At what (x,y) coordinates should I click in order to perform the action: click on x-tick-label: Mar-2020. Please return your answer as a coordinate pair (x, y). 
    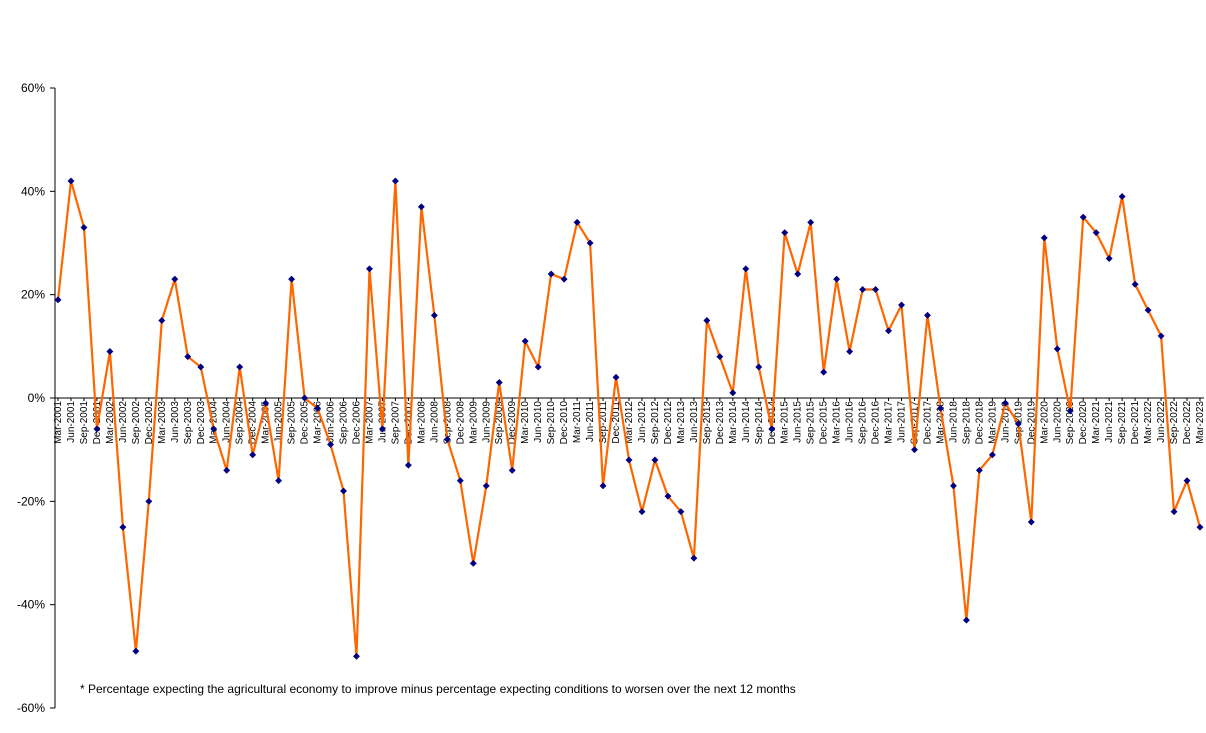
    Looking at the image, I should click on (1044, 422).